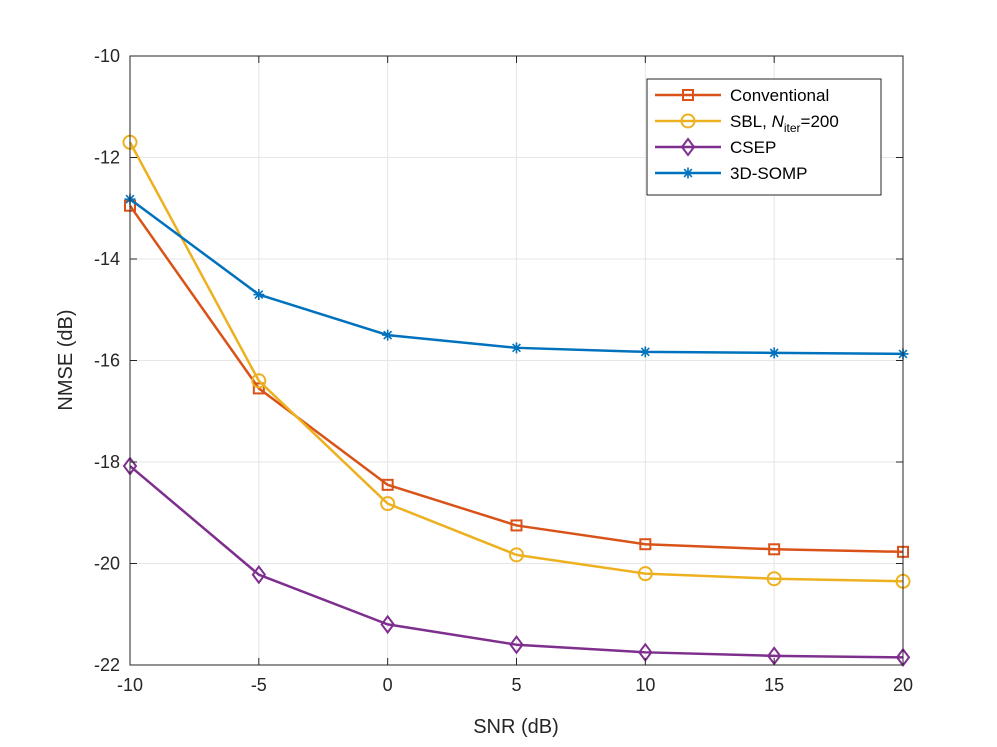 Image resolution: width=997 pixels, height=747 pixels. I want to click on x-tick-label: 0, so click(388, 685).